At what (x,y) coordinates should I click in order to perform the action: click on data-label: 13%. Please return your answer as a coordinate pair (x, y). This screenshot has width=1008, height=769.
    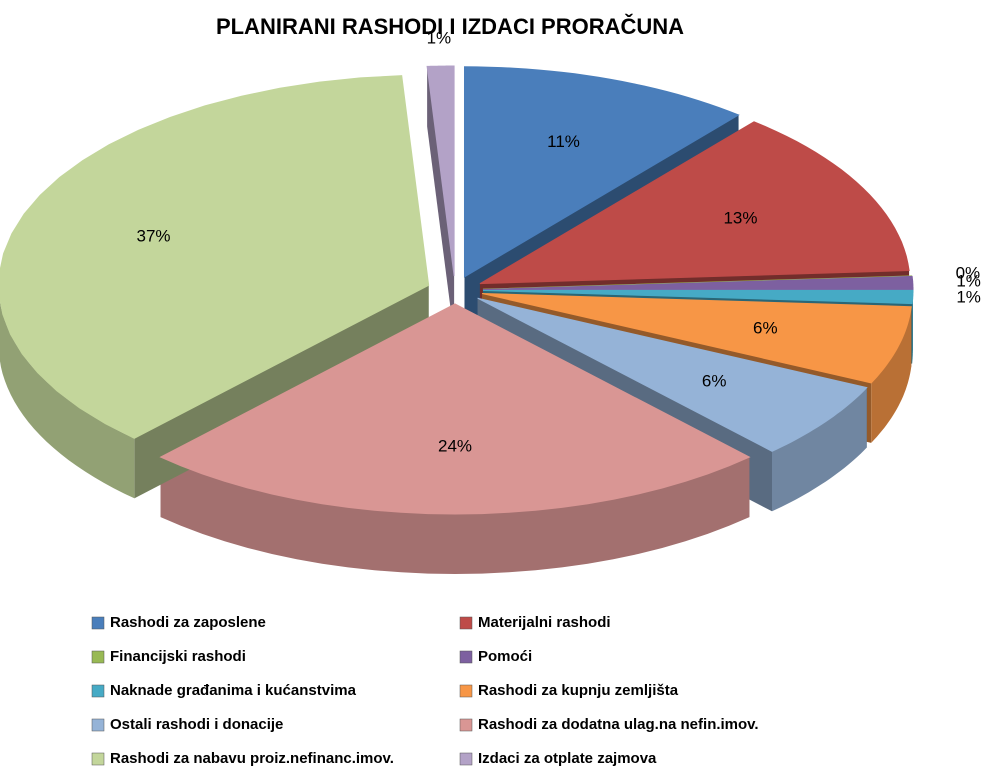
    Looking at the image, I should click on (740, 217).